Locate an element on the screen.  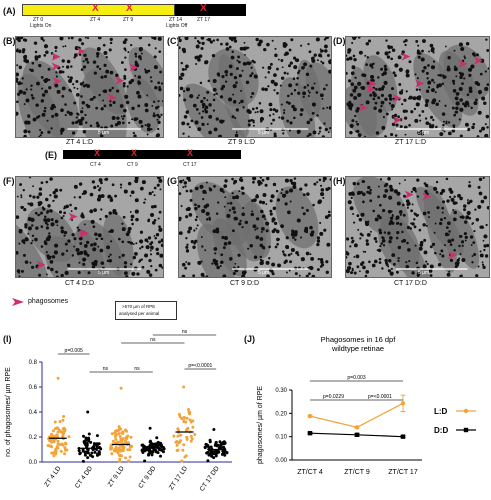
tick-ct4: CT 4 is located at coordinates (95, 165).